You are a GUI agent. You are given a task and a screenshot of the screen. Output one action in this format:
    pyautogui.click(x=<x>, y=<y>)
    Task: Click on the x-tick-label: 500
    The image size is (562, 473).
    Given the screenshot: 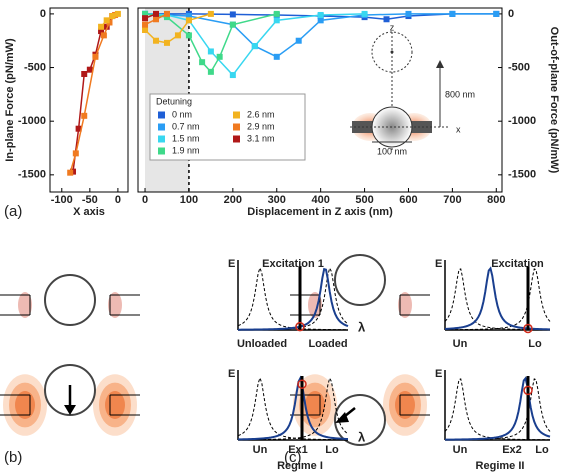 What is the action you would take?
    pyautogui.click(x=364, y=200)
    